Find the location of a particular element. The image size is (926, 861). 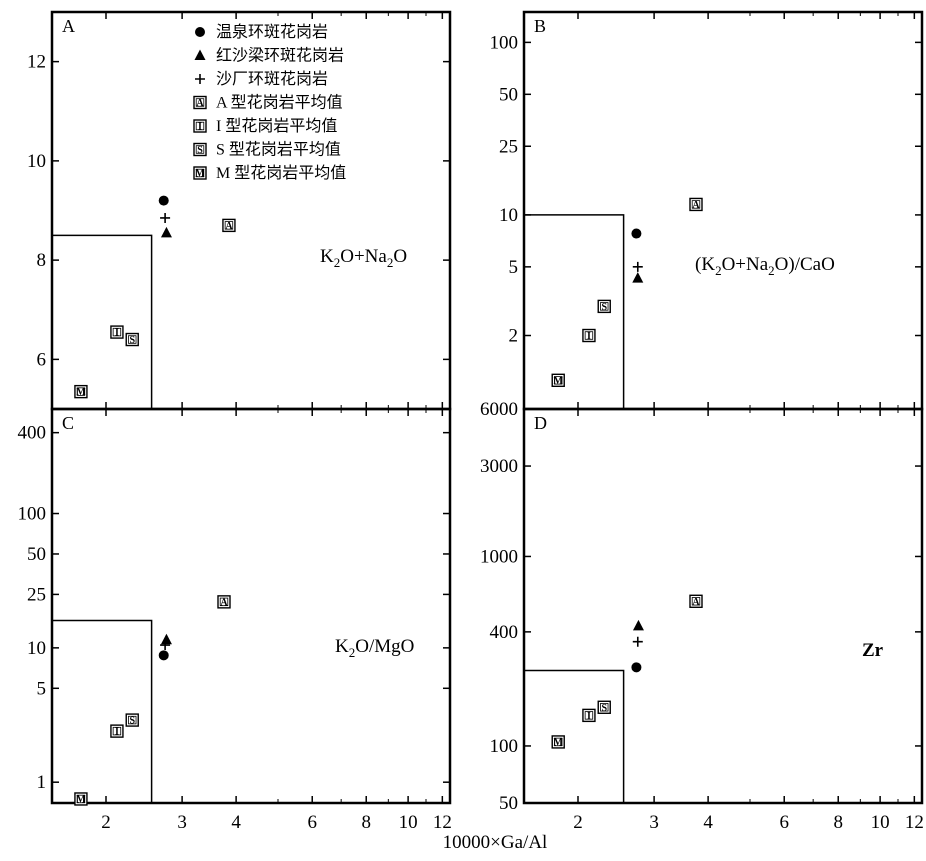

y-tick-label: 1 is located at coordinates (42, 782).